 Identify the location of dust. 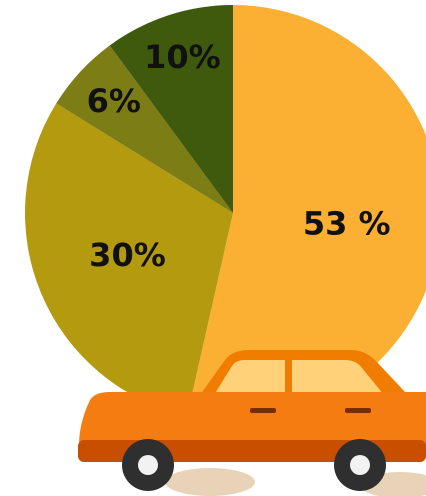
(210, 482).